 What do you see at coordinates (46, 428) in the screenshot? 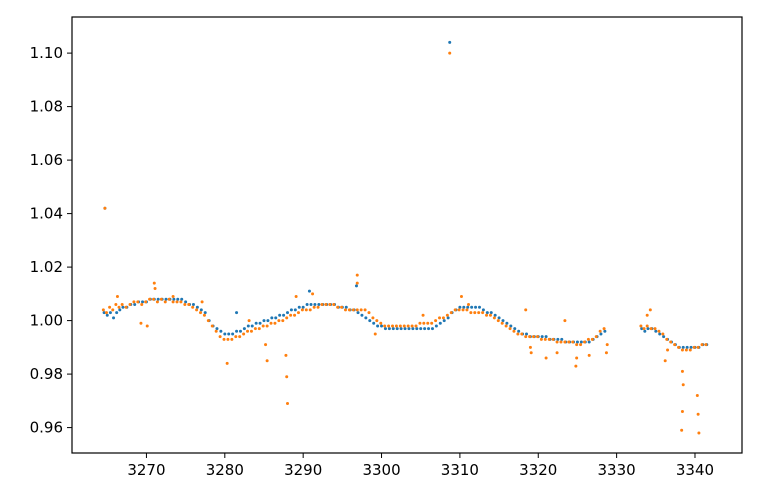
I see `y-tick-label: 0.96` at bounding box center [46, 428].